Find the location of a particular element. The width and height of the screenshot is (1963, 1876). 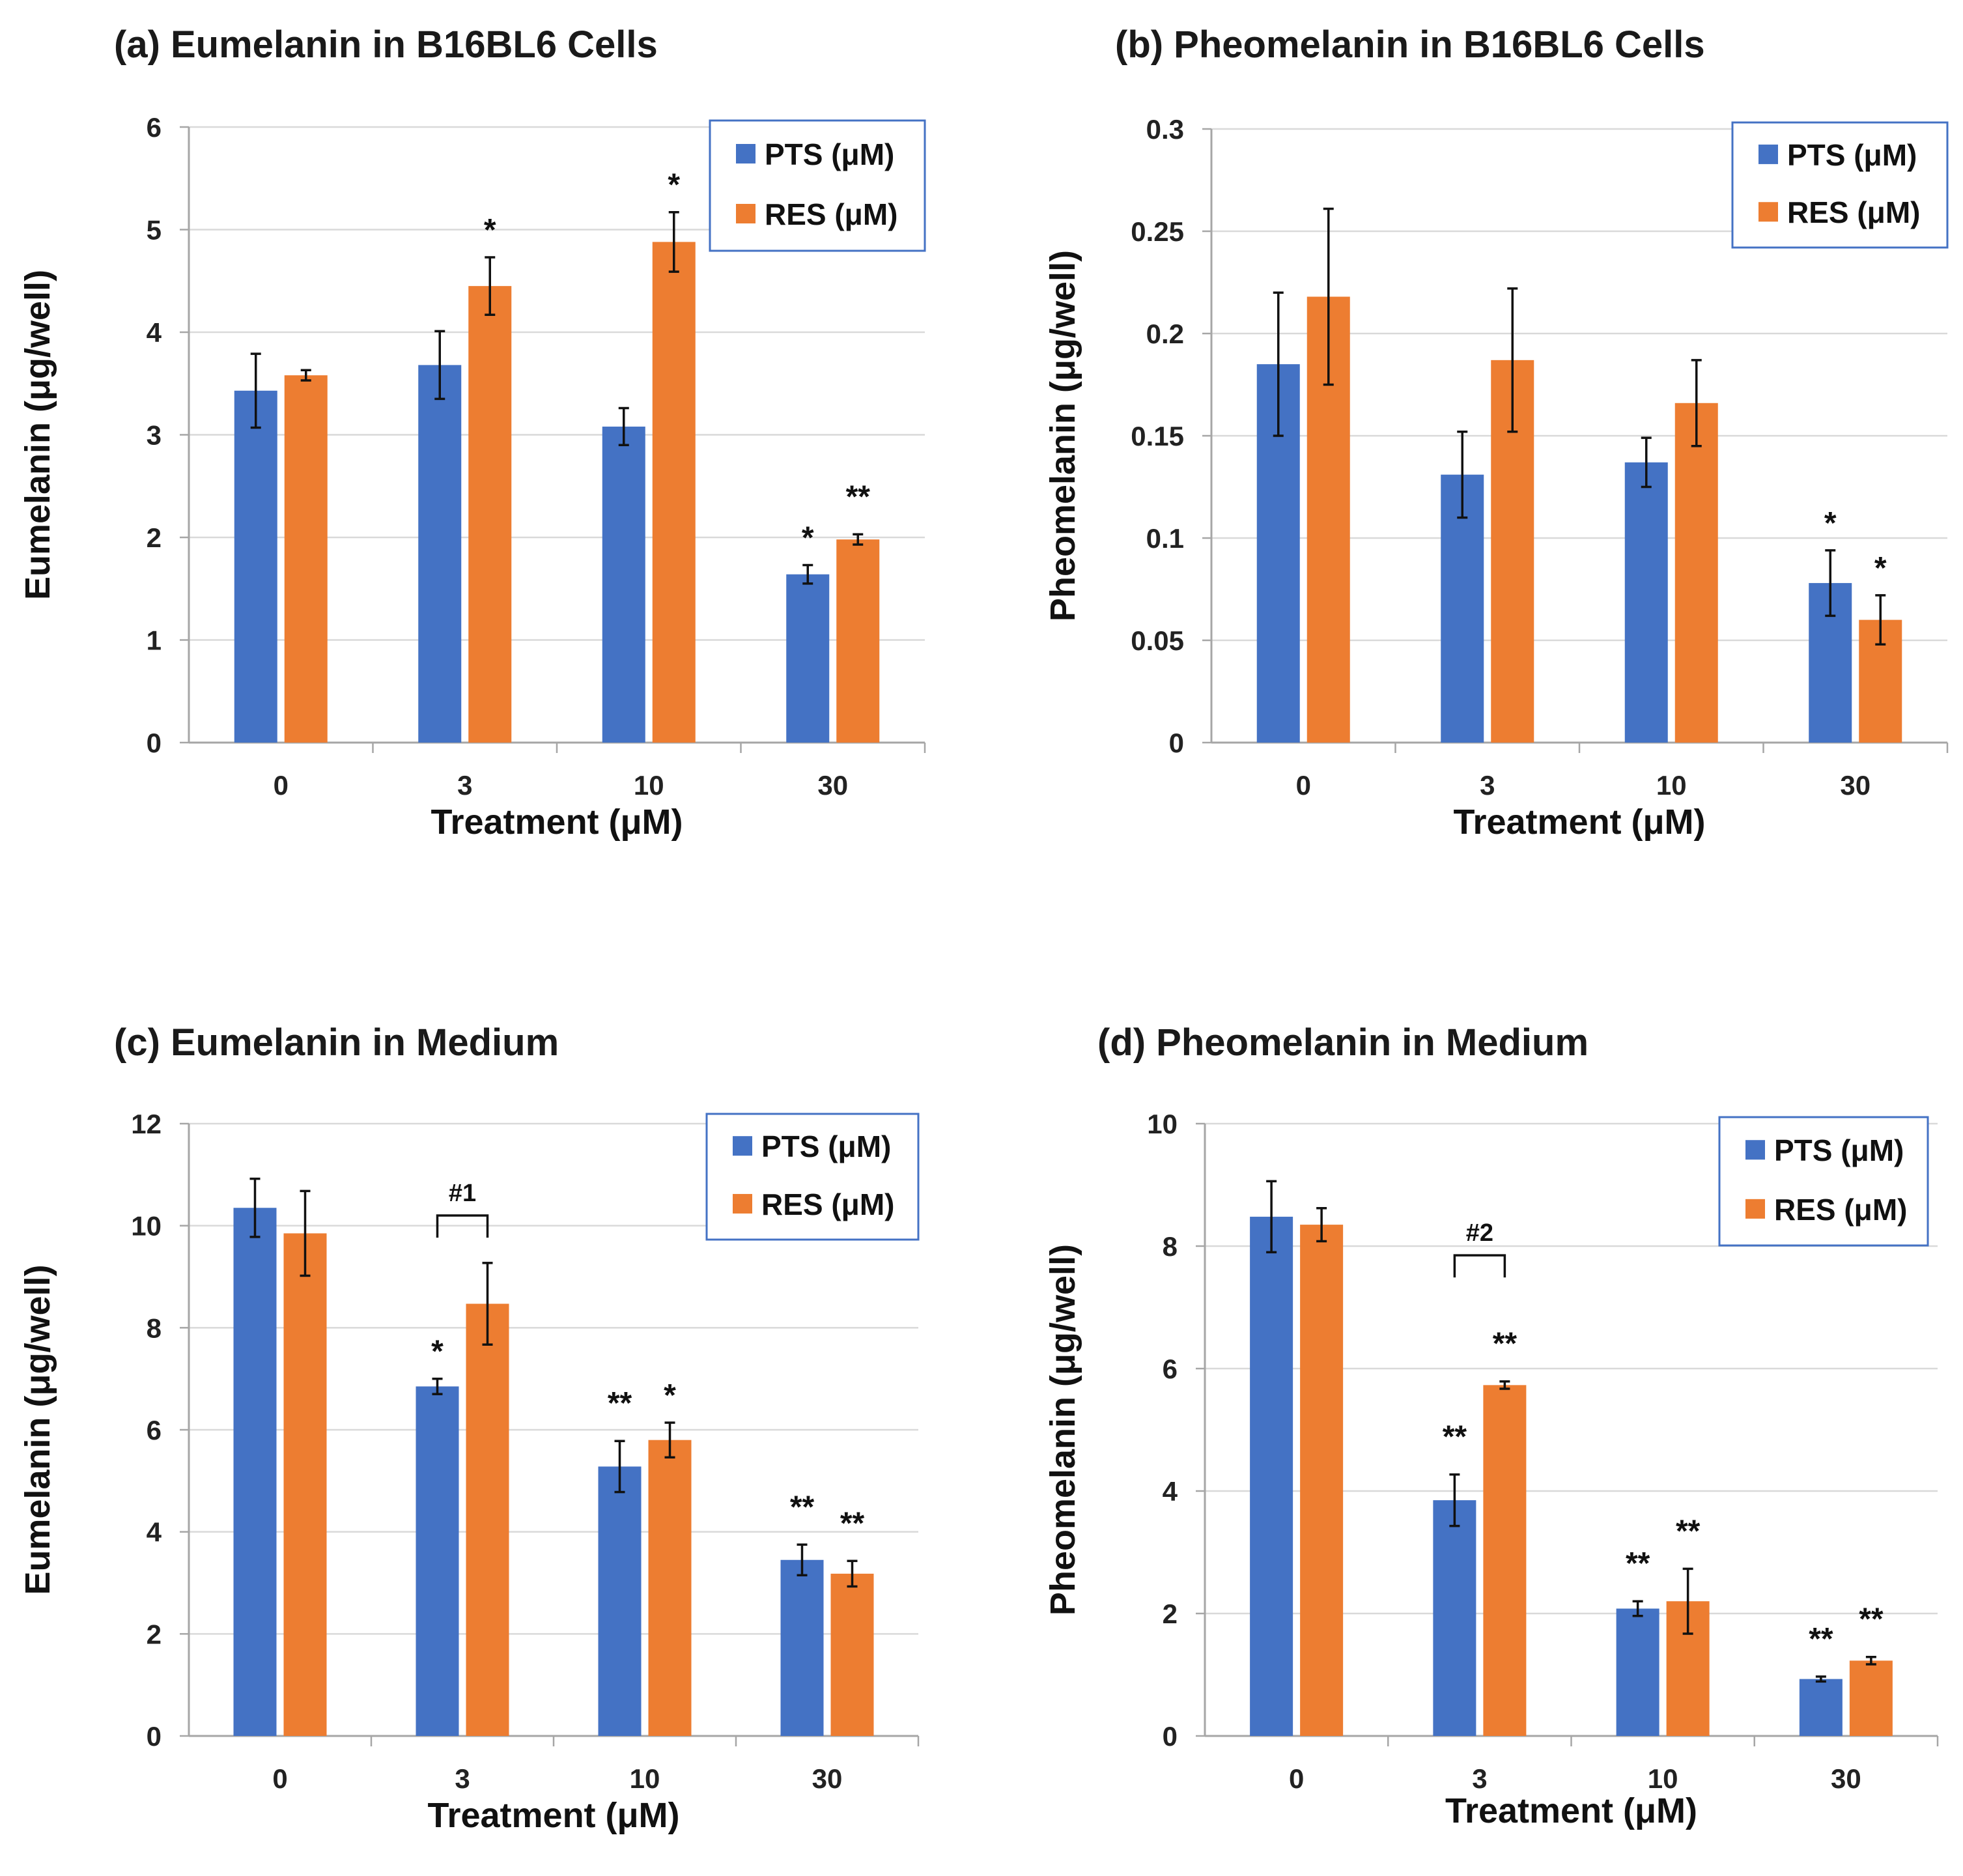

y-tick-label: 12 is located at coordinates (147, 1124).